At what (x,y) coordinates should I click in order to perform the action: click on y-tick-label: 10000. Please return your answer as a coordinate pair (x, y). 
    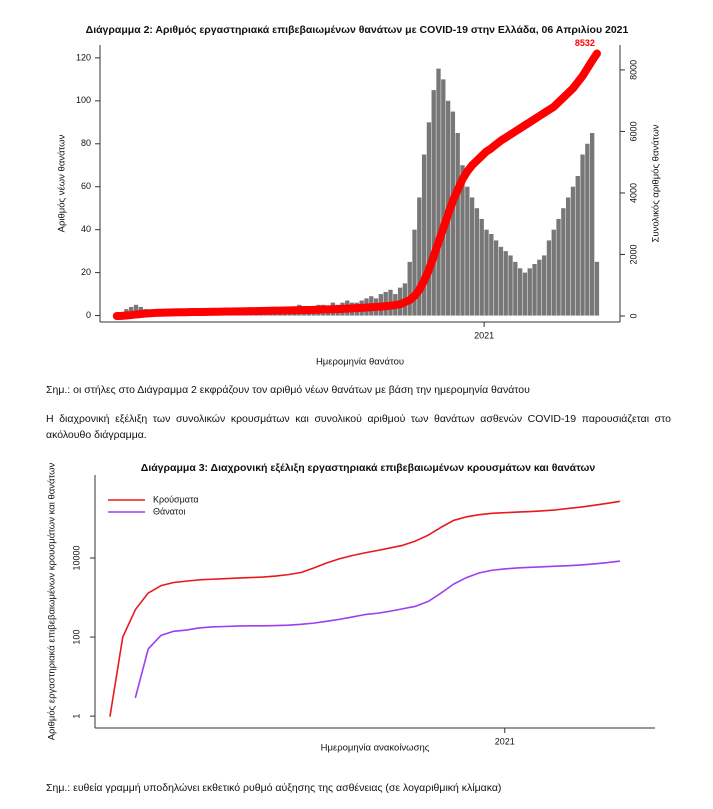
    Looking at the image, I should click on (76, 557).